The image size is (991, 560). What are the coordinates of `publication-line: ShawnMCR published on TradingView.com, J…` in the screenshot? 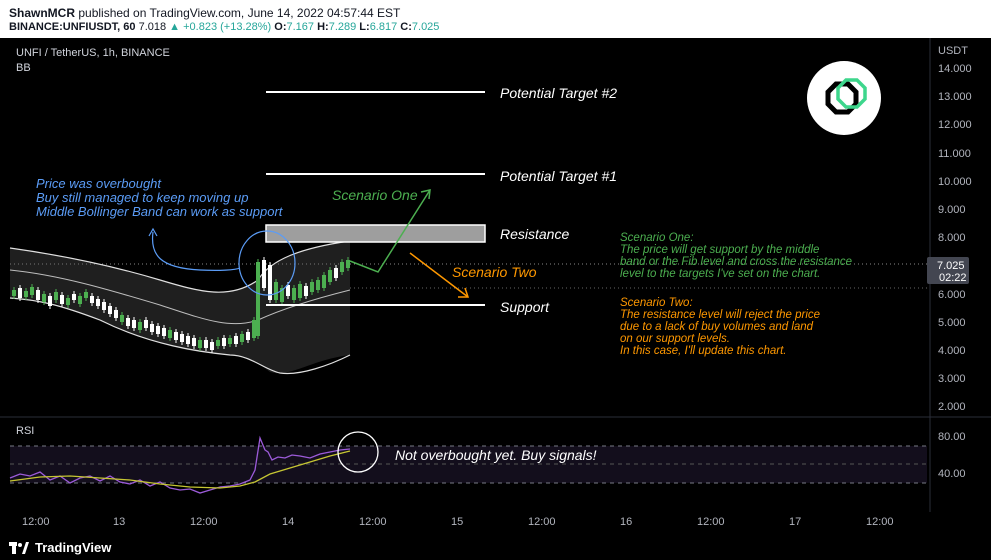 It's located at (204, 13).